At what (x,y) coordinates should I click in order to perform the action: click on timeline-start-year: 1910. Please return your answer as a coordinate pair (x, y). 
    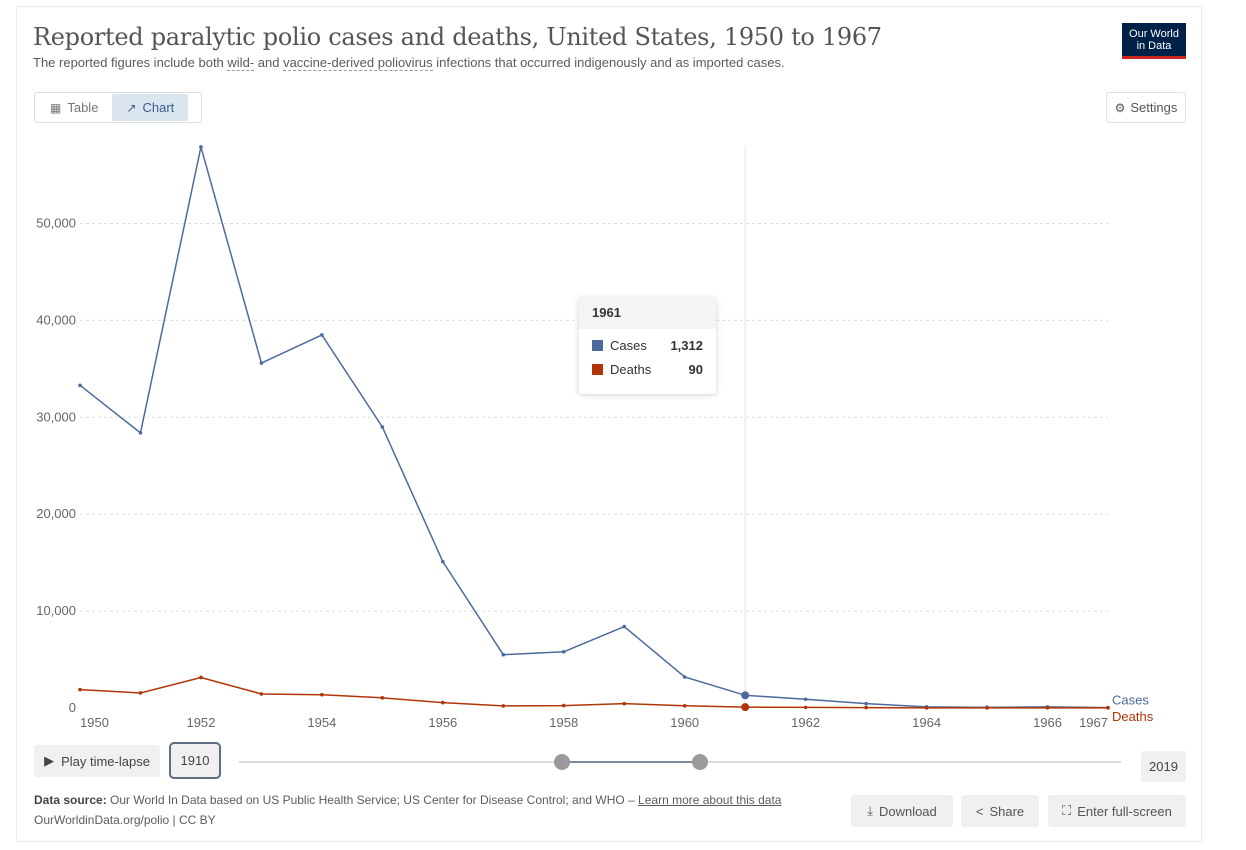
    Looking at the image, I should click on (195, 760).